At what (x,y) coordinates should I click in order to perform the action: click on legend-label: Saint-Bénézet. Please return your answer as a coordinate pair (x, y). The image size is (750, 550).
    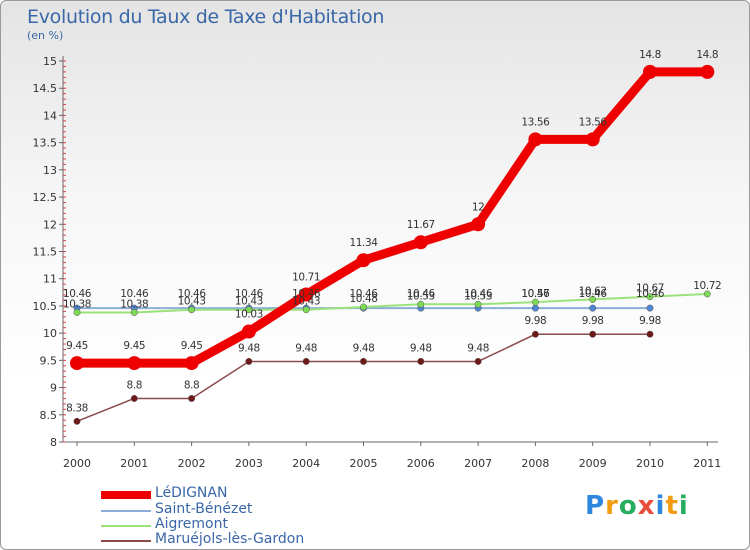
    Looking at the image, I should click on (204, 509).